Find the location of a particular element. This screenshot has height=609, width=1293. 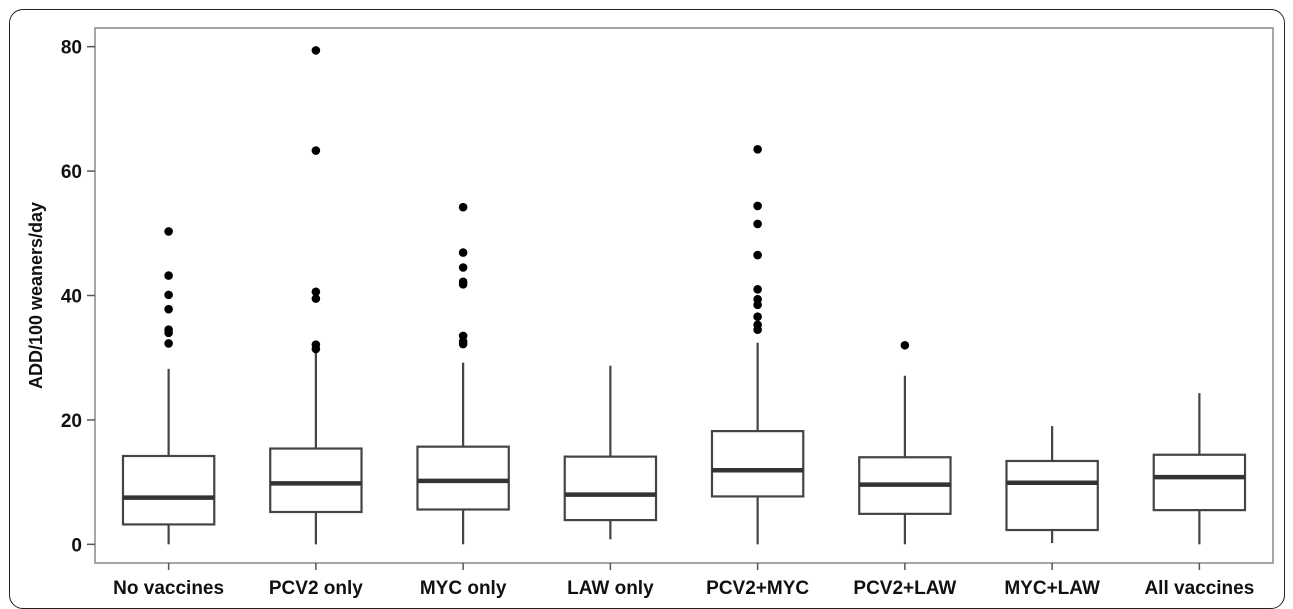

x-tick-label: LAW only is located at coordinates (610, 588).